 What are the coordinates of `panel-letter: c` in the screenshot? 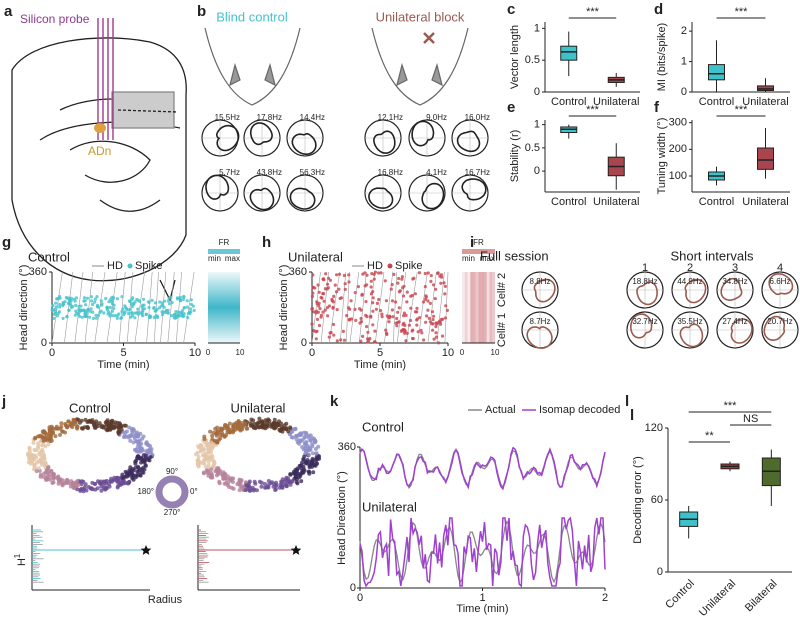 It's located at (511, 9).